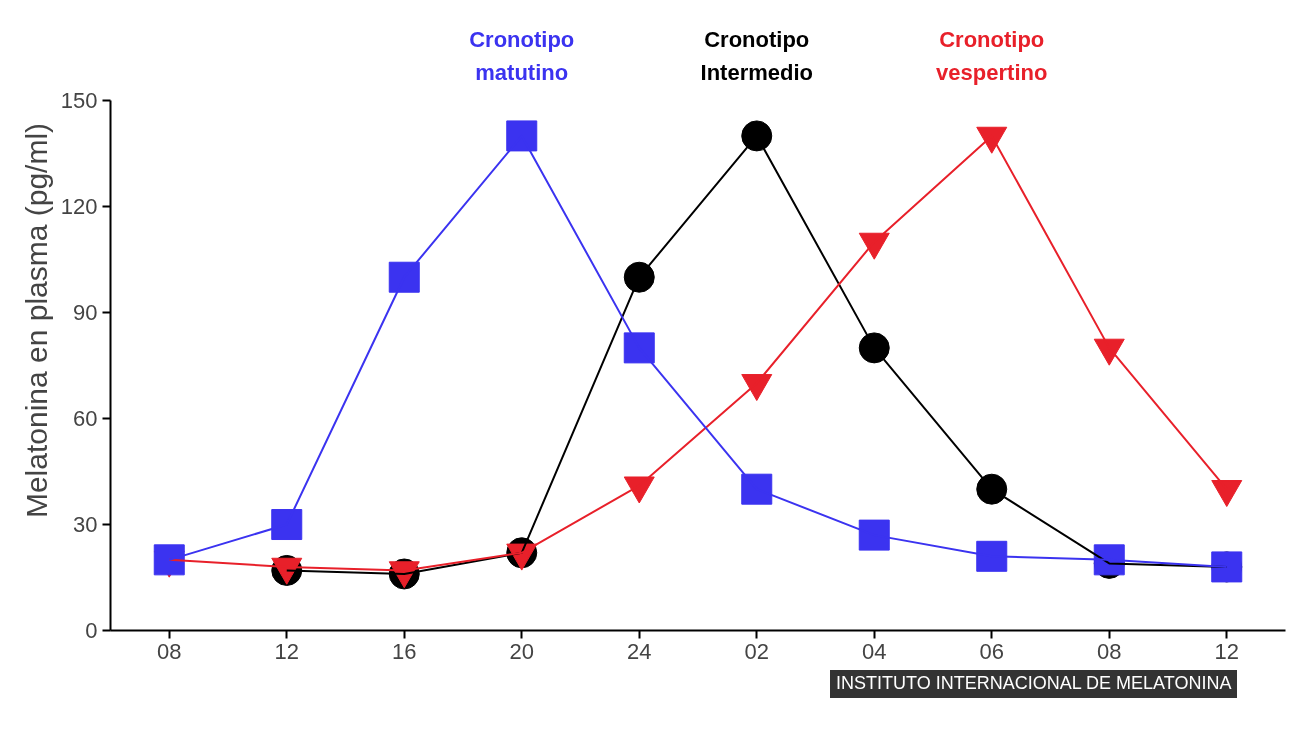  I want to click on x-tick-label: 24, so click(639, 651).